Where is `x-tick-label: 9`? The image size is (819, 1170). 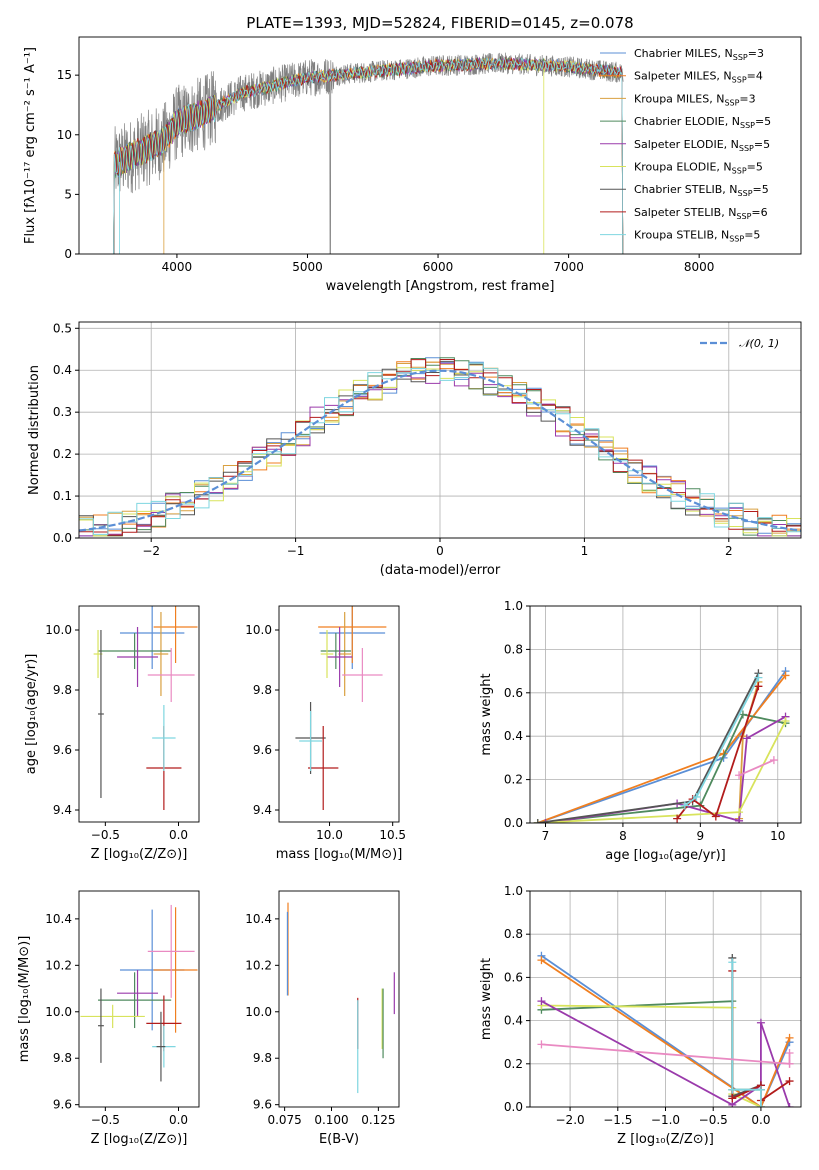 x-tick-label: 9 is located at coordinates (701, 836).